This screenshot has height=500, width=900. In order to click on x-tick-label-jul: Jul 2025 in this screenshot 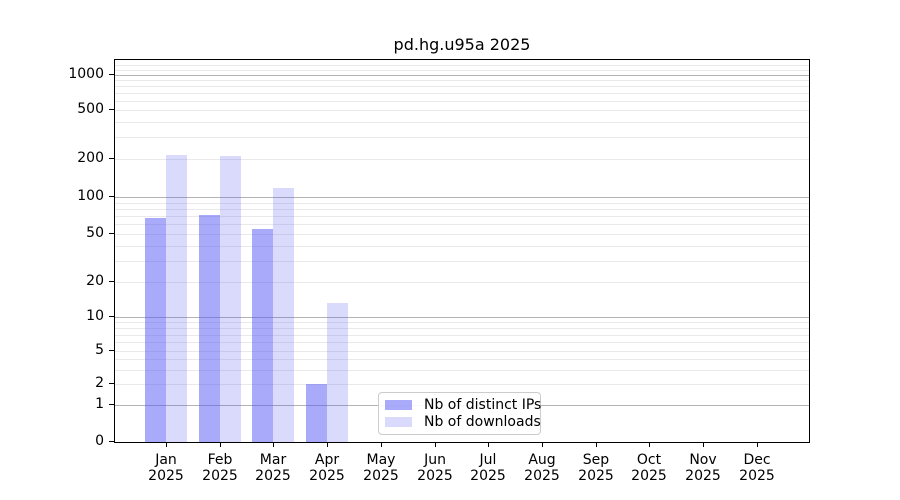, I will do `click(488, 468)`.